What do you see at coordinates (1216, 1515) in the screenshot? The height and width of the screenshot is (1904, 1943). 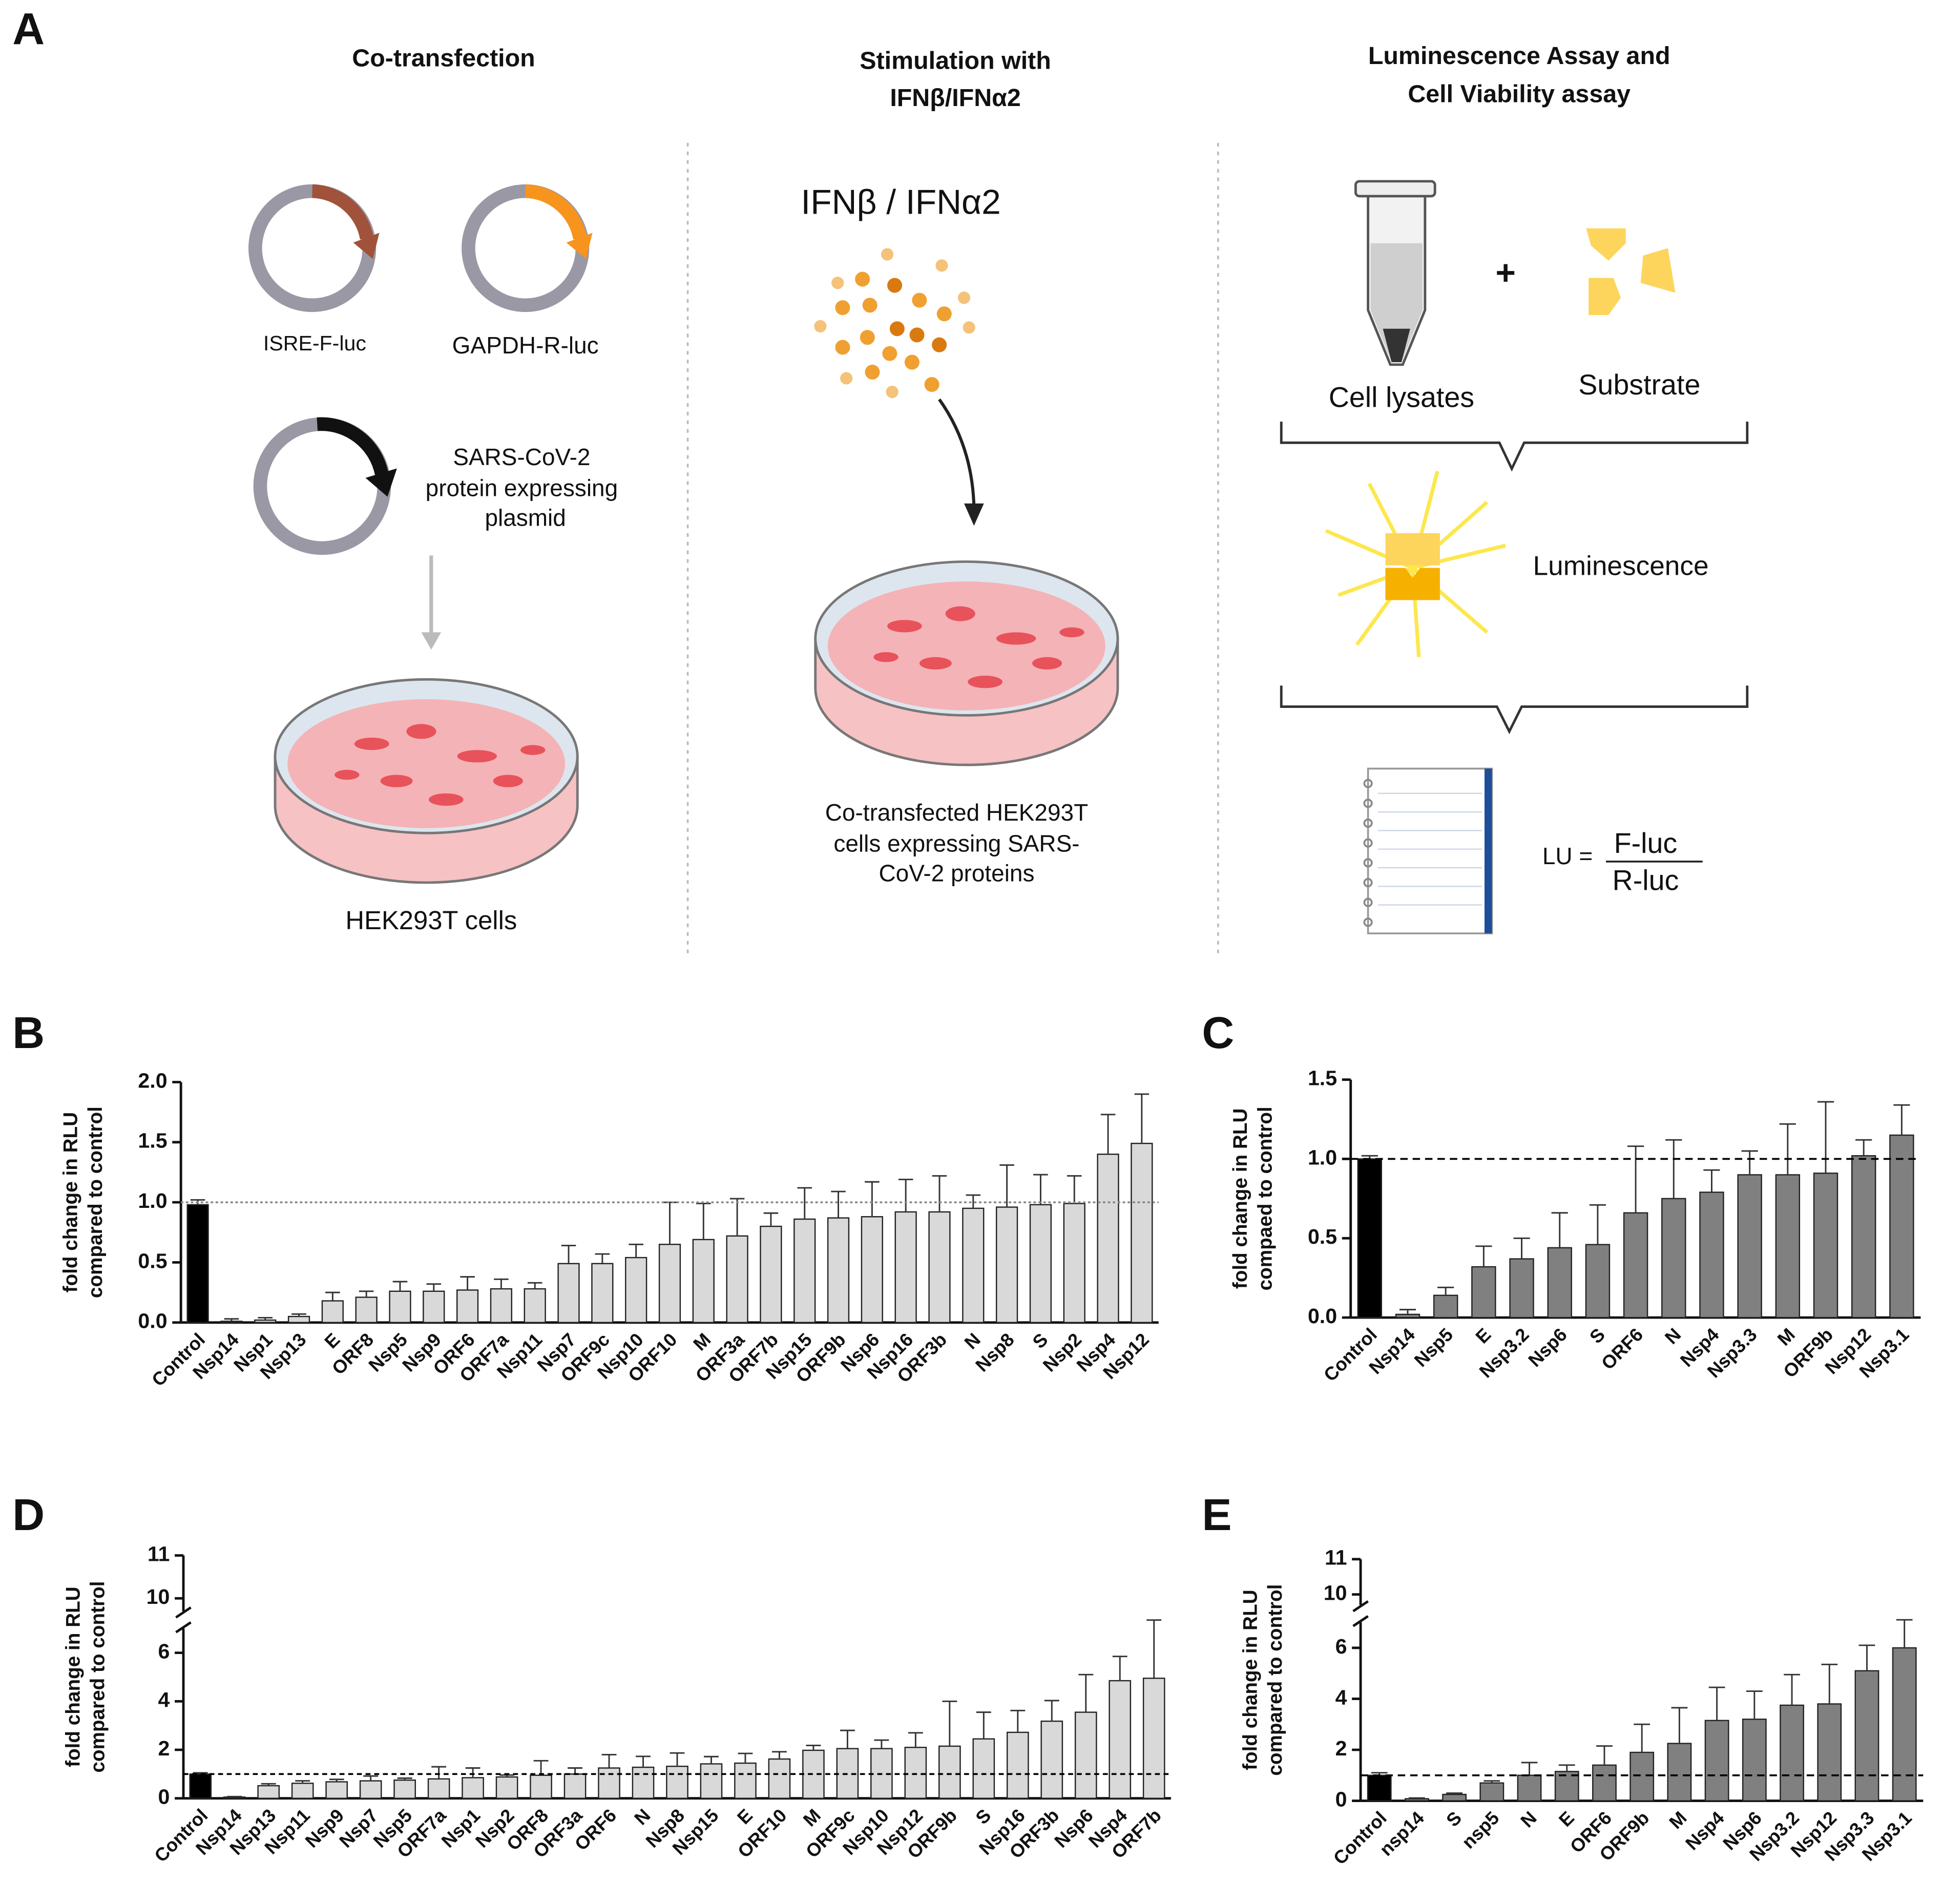 I see `panel-label: E` at bounding box center [1216, 1515].